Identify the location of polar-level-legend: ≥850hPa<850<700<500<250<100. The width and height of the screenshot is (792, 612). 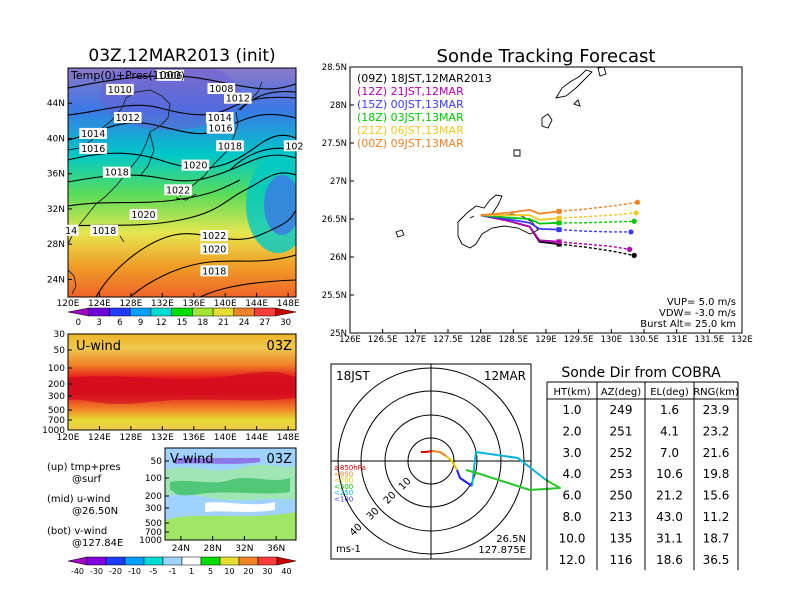
(350, 484).